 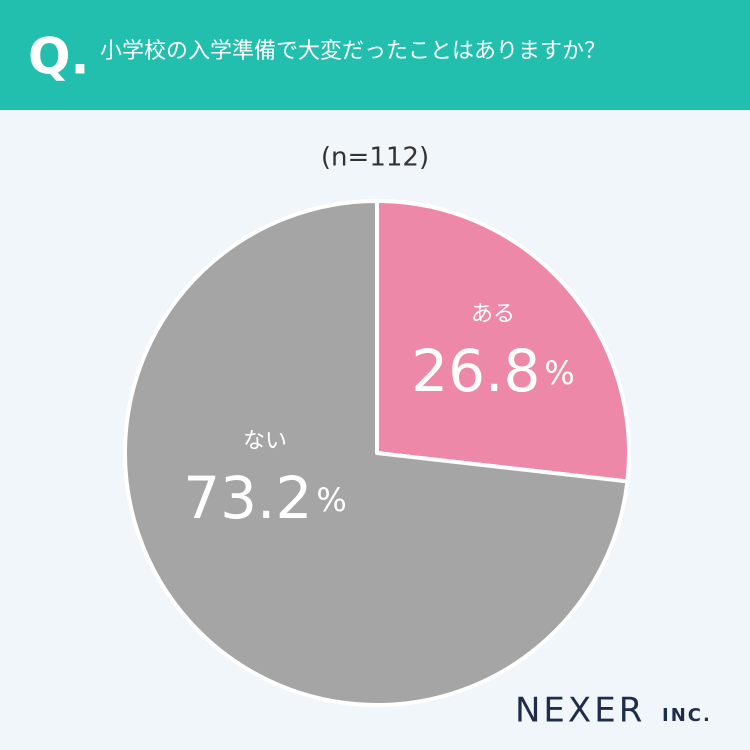 I want to click on category-label: ない, so click(x=265, y=441).